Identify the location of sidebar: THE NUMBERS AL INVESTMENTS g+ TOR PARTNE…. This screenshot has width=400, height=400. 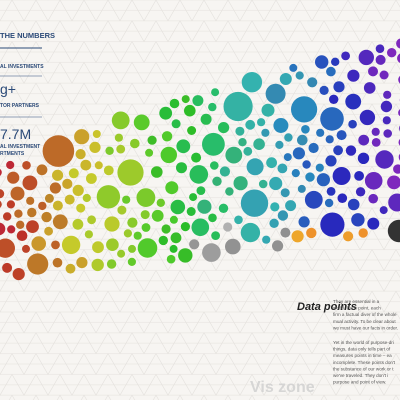
(27, 94).